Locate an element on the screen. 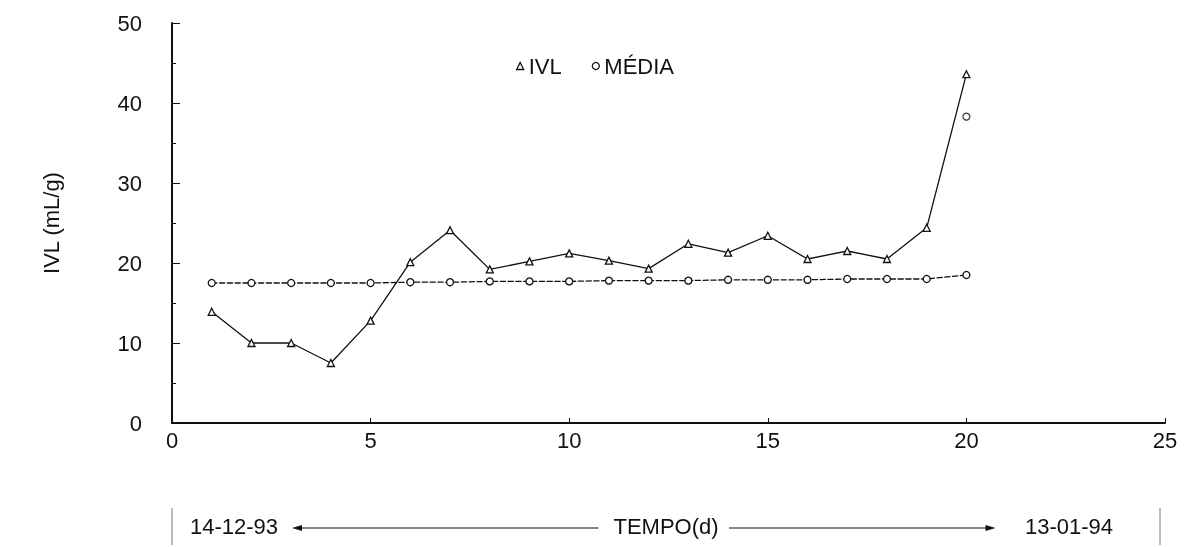  x-tick-label: 5 is located at coordinates (370, 440).